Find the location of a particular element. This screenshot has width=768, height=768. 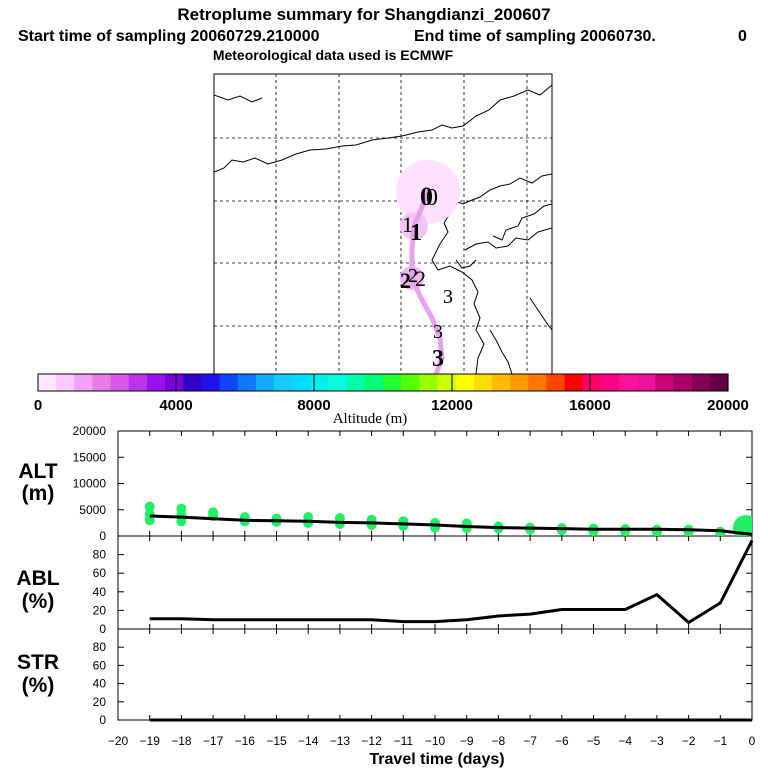

retroplume-trajectory is located at coordinates (428, 267).